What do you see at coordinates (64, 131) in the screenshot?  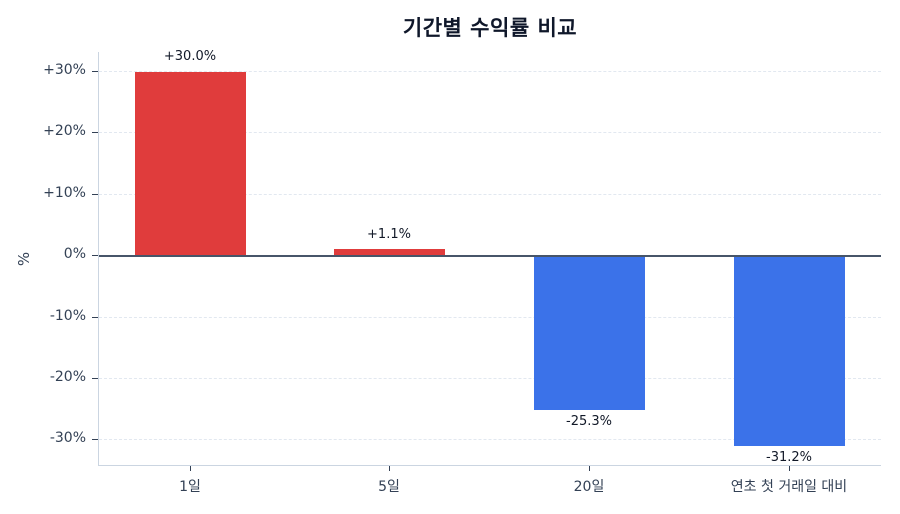 I see `y-tick-label: +20%` at bounding box center [64, 131].